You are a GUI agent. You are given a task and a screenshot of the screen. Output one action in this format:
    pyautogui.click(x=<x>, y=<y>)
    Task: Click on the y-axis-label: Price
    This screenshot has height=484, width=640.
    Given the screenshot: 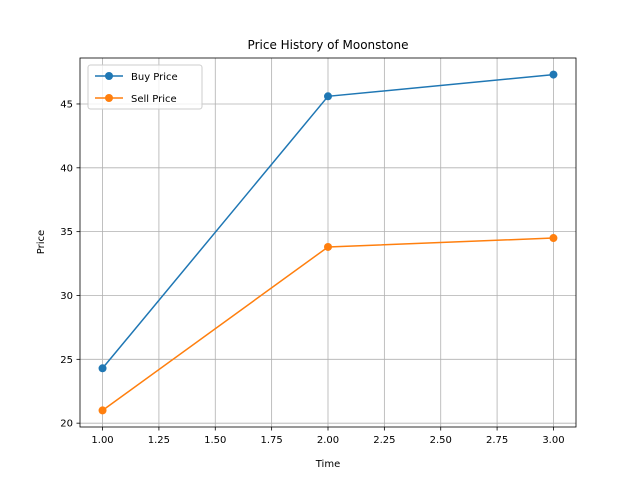 What is the action you would take?
    pyautogui.click(x=41, y=242)
    